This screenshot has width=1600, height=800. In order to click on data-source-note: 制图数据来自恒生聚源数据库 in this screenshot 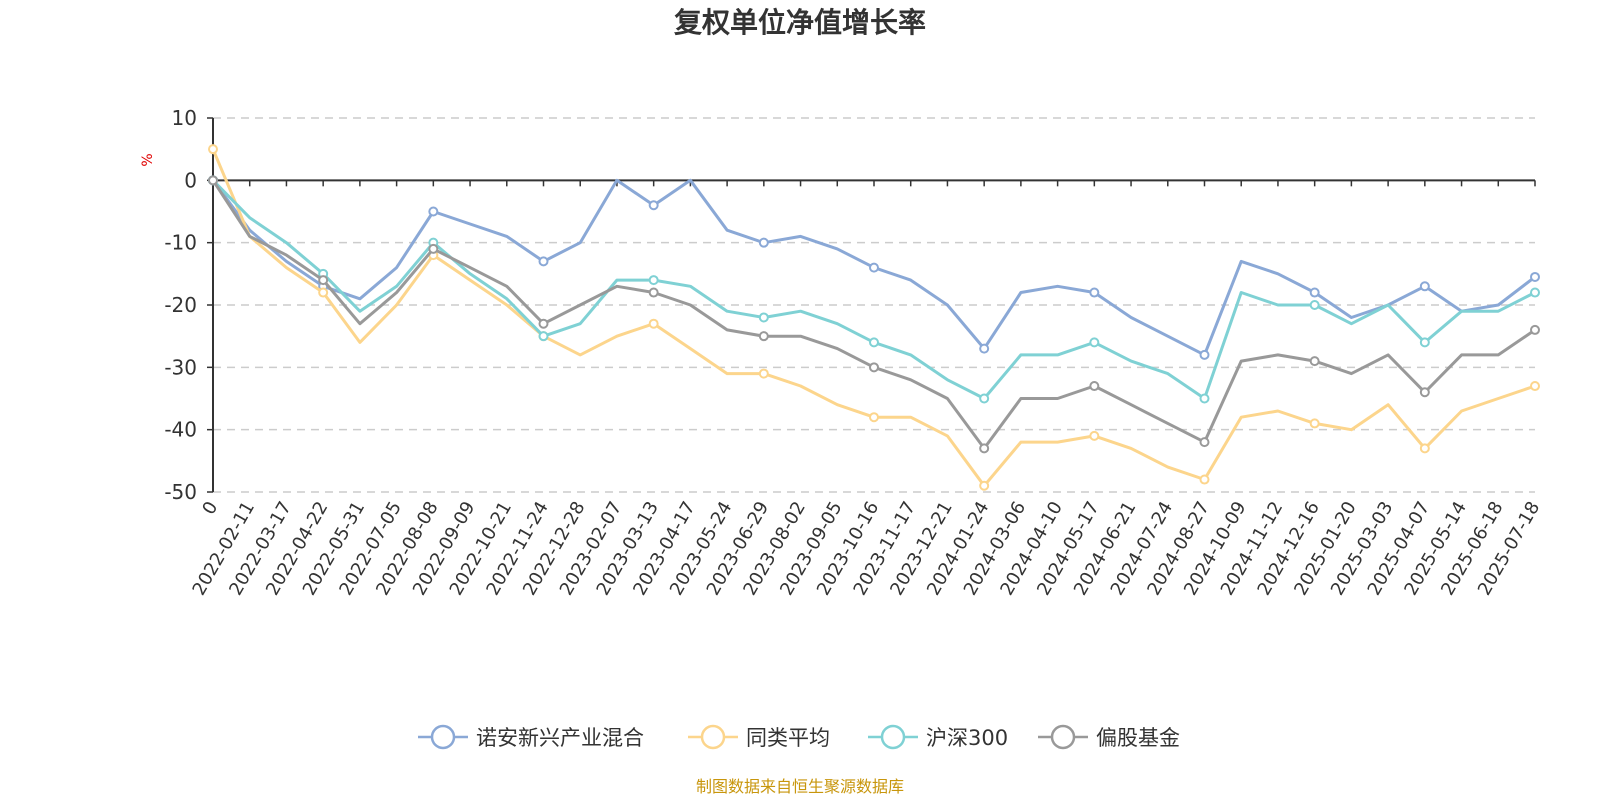, I will do `click(800, 786)`.